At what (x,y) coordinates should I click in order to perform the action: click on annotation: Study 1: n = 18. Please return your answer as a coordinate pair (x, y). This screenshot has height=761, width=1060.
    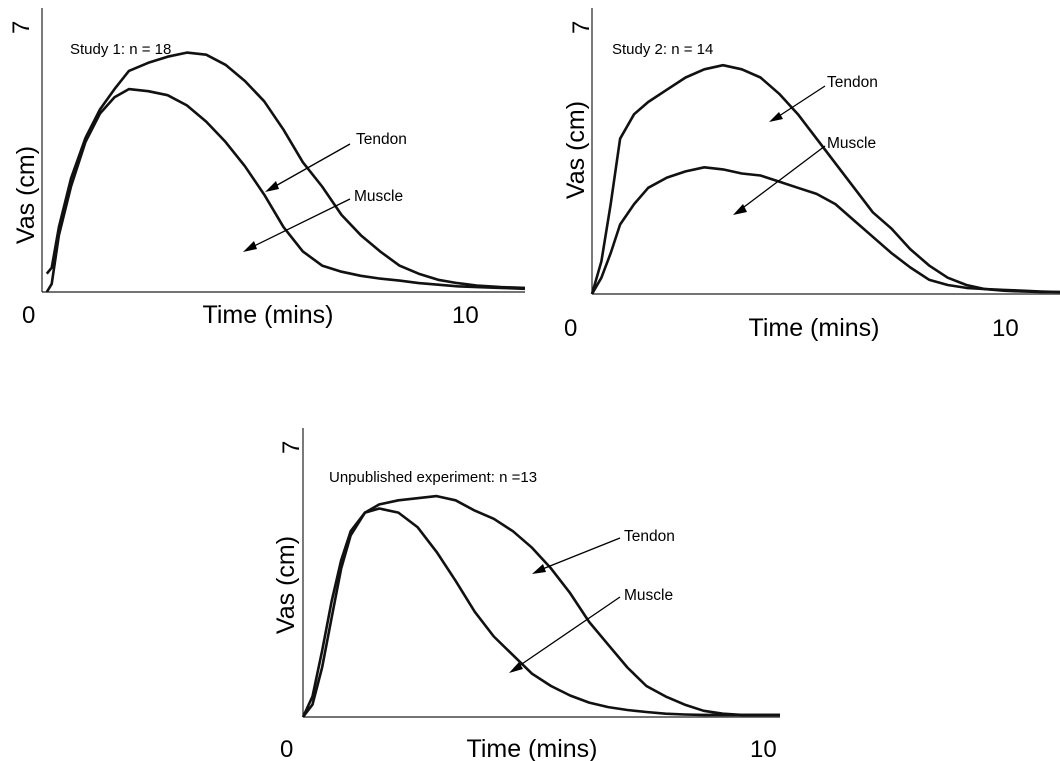
    Looking at the image, I should click on (120, 49).